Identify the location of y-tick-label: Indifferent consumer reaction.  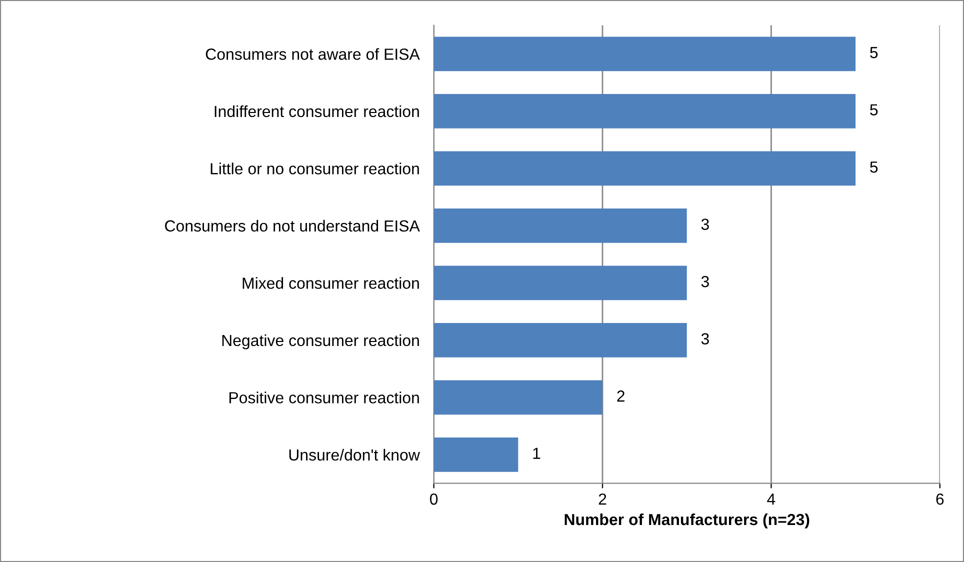
(316, 111).